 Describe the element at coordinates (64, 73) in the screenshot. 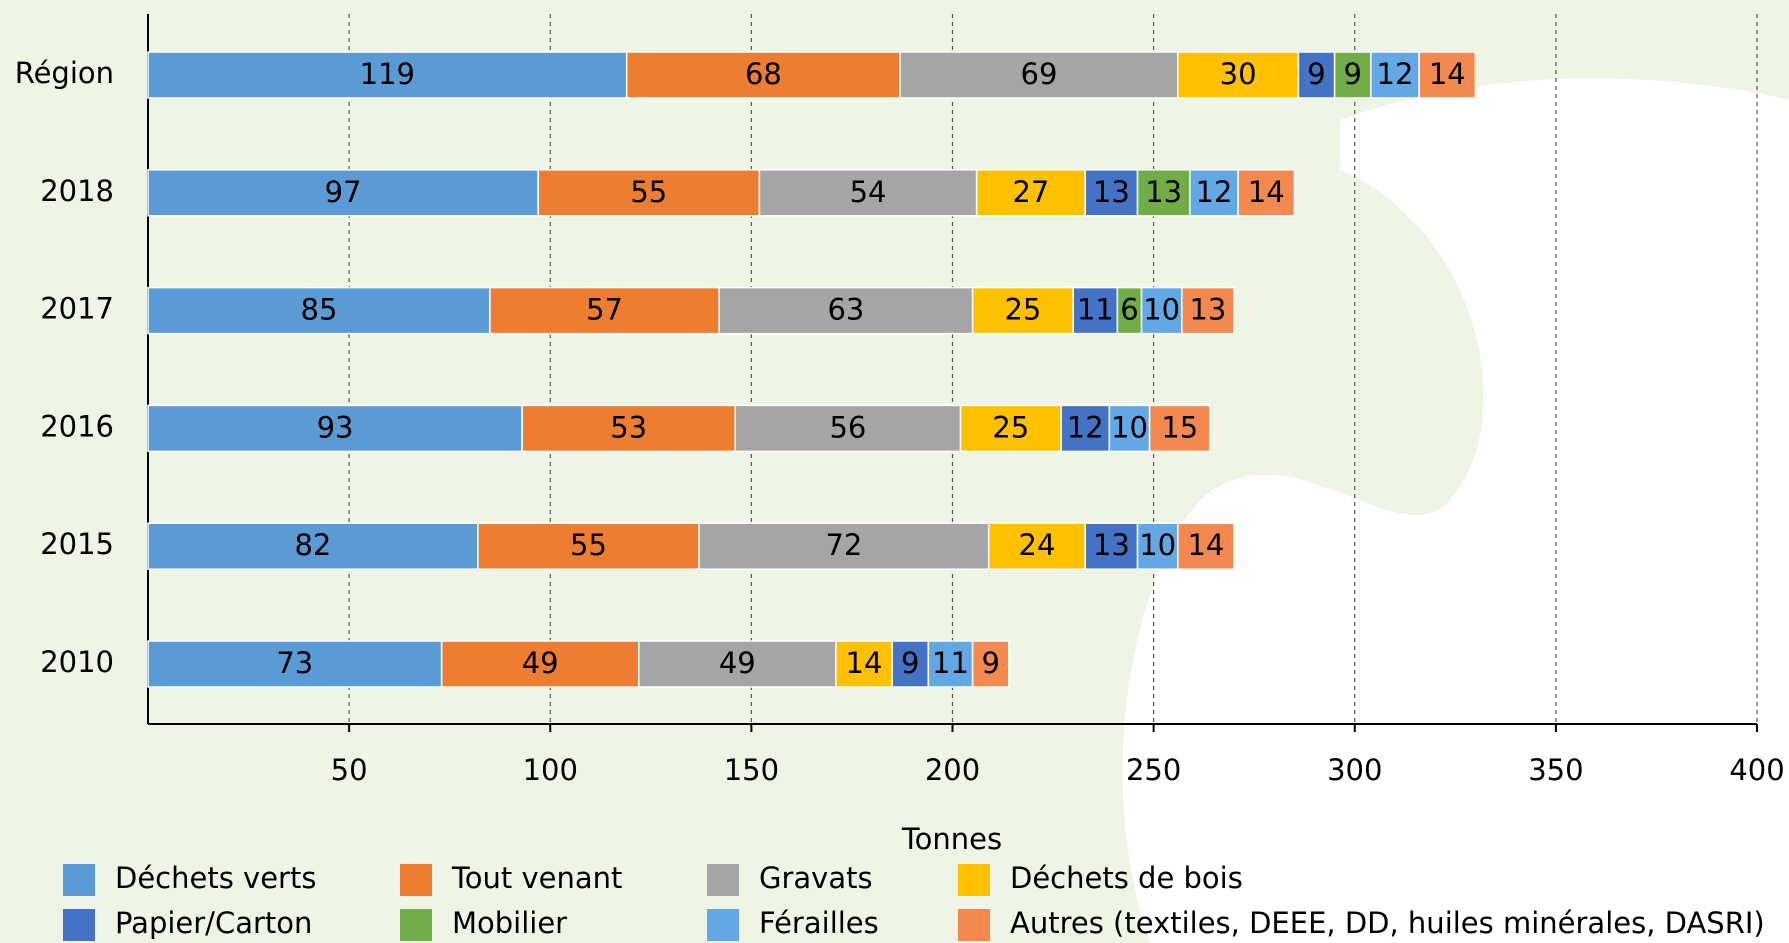

I see `y-tick-label: Région` at that location.